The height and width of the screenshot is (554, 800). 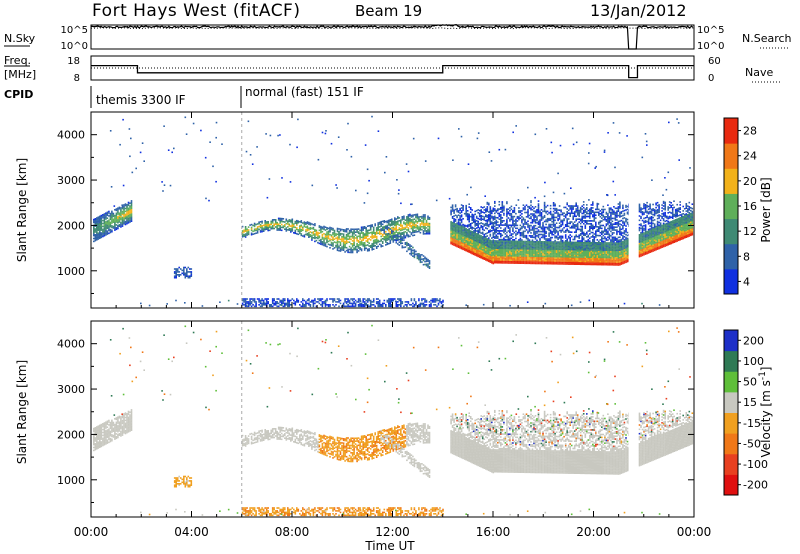 What do you see at coordinates (77, 78) in the screenshot?
I see `freq-tick-bottom: 8` at bounding box center [77, 78].